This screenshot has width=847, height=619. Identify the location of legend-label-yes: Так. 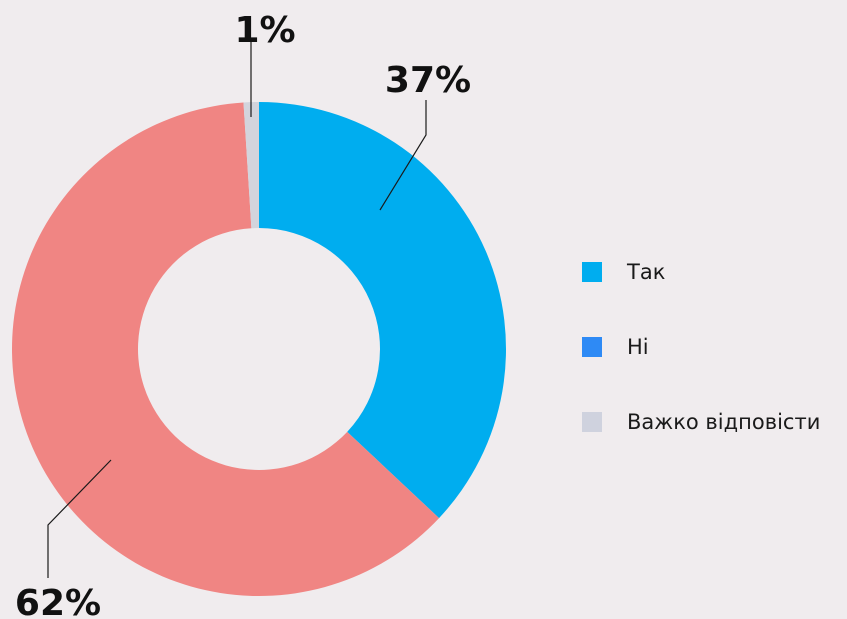
(646, 272).